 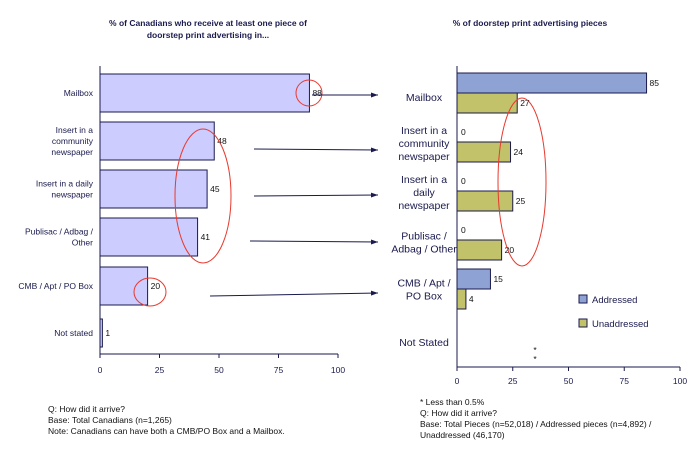 I want to click on unaddressed-value-label: 27, so click(x=525, y=103).